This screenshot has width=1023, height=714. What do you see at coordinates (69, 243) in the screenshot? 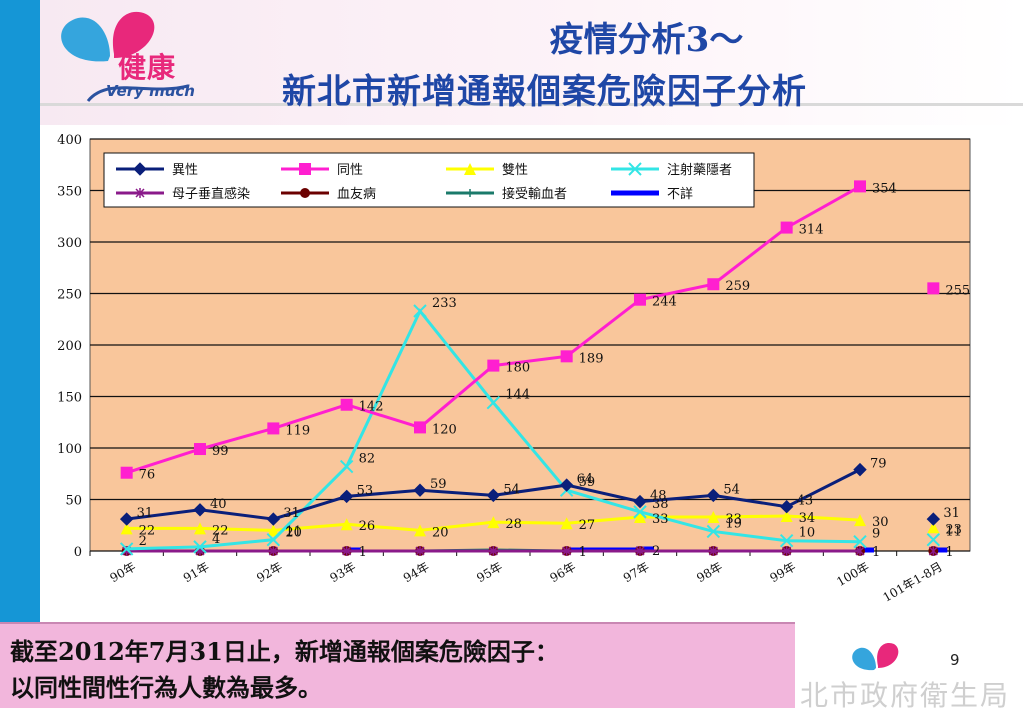
I see `y-tick-label: 300` at bounding box center [69, 243].